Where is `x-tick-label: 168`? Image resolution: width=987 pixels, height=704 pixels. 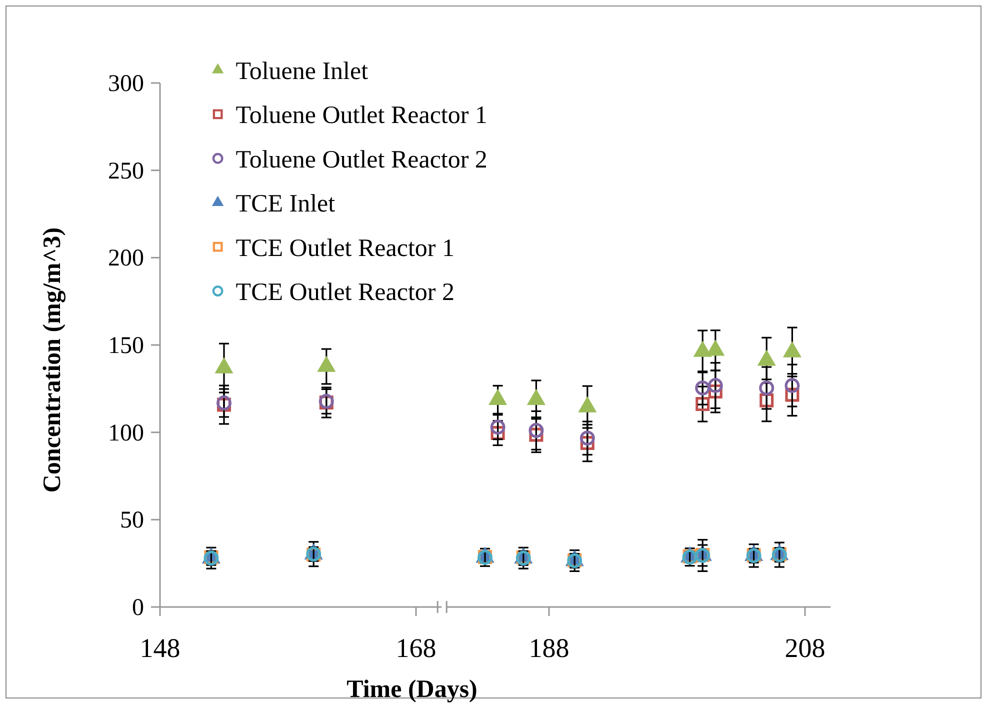
x-tick-label: 168 is located at coordinates (416, 648).